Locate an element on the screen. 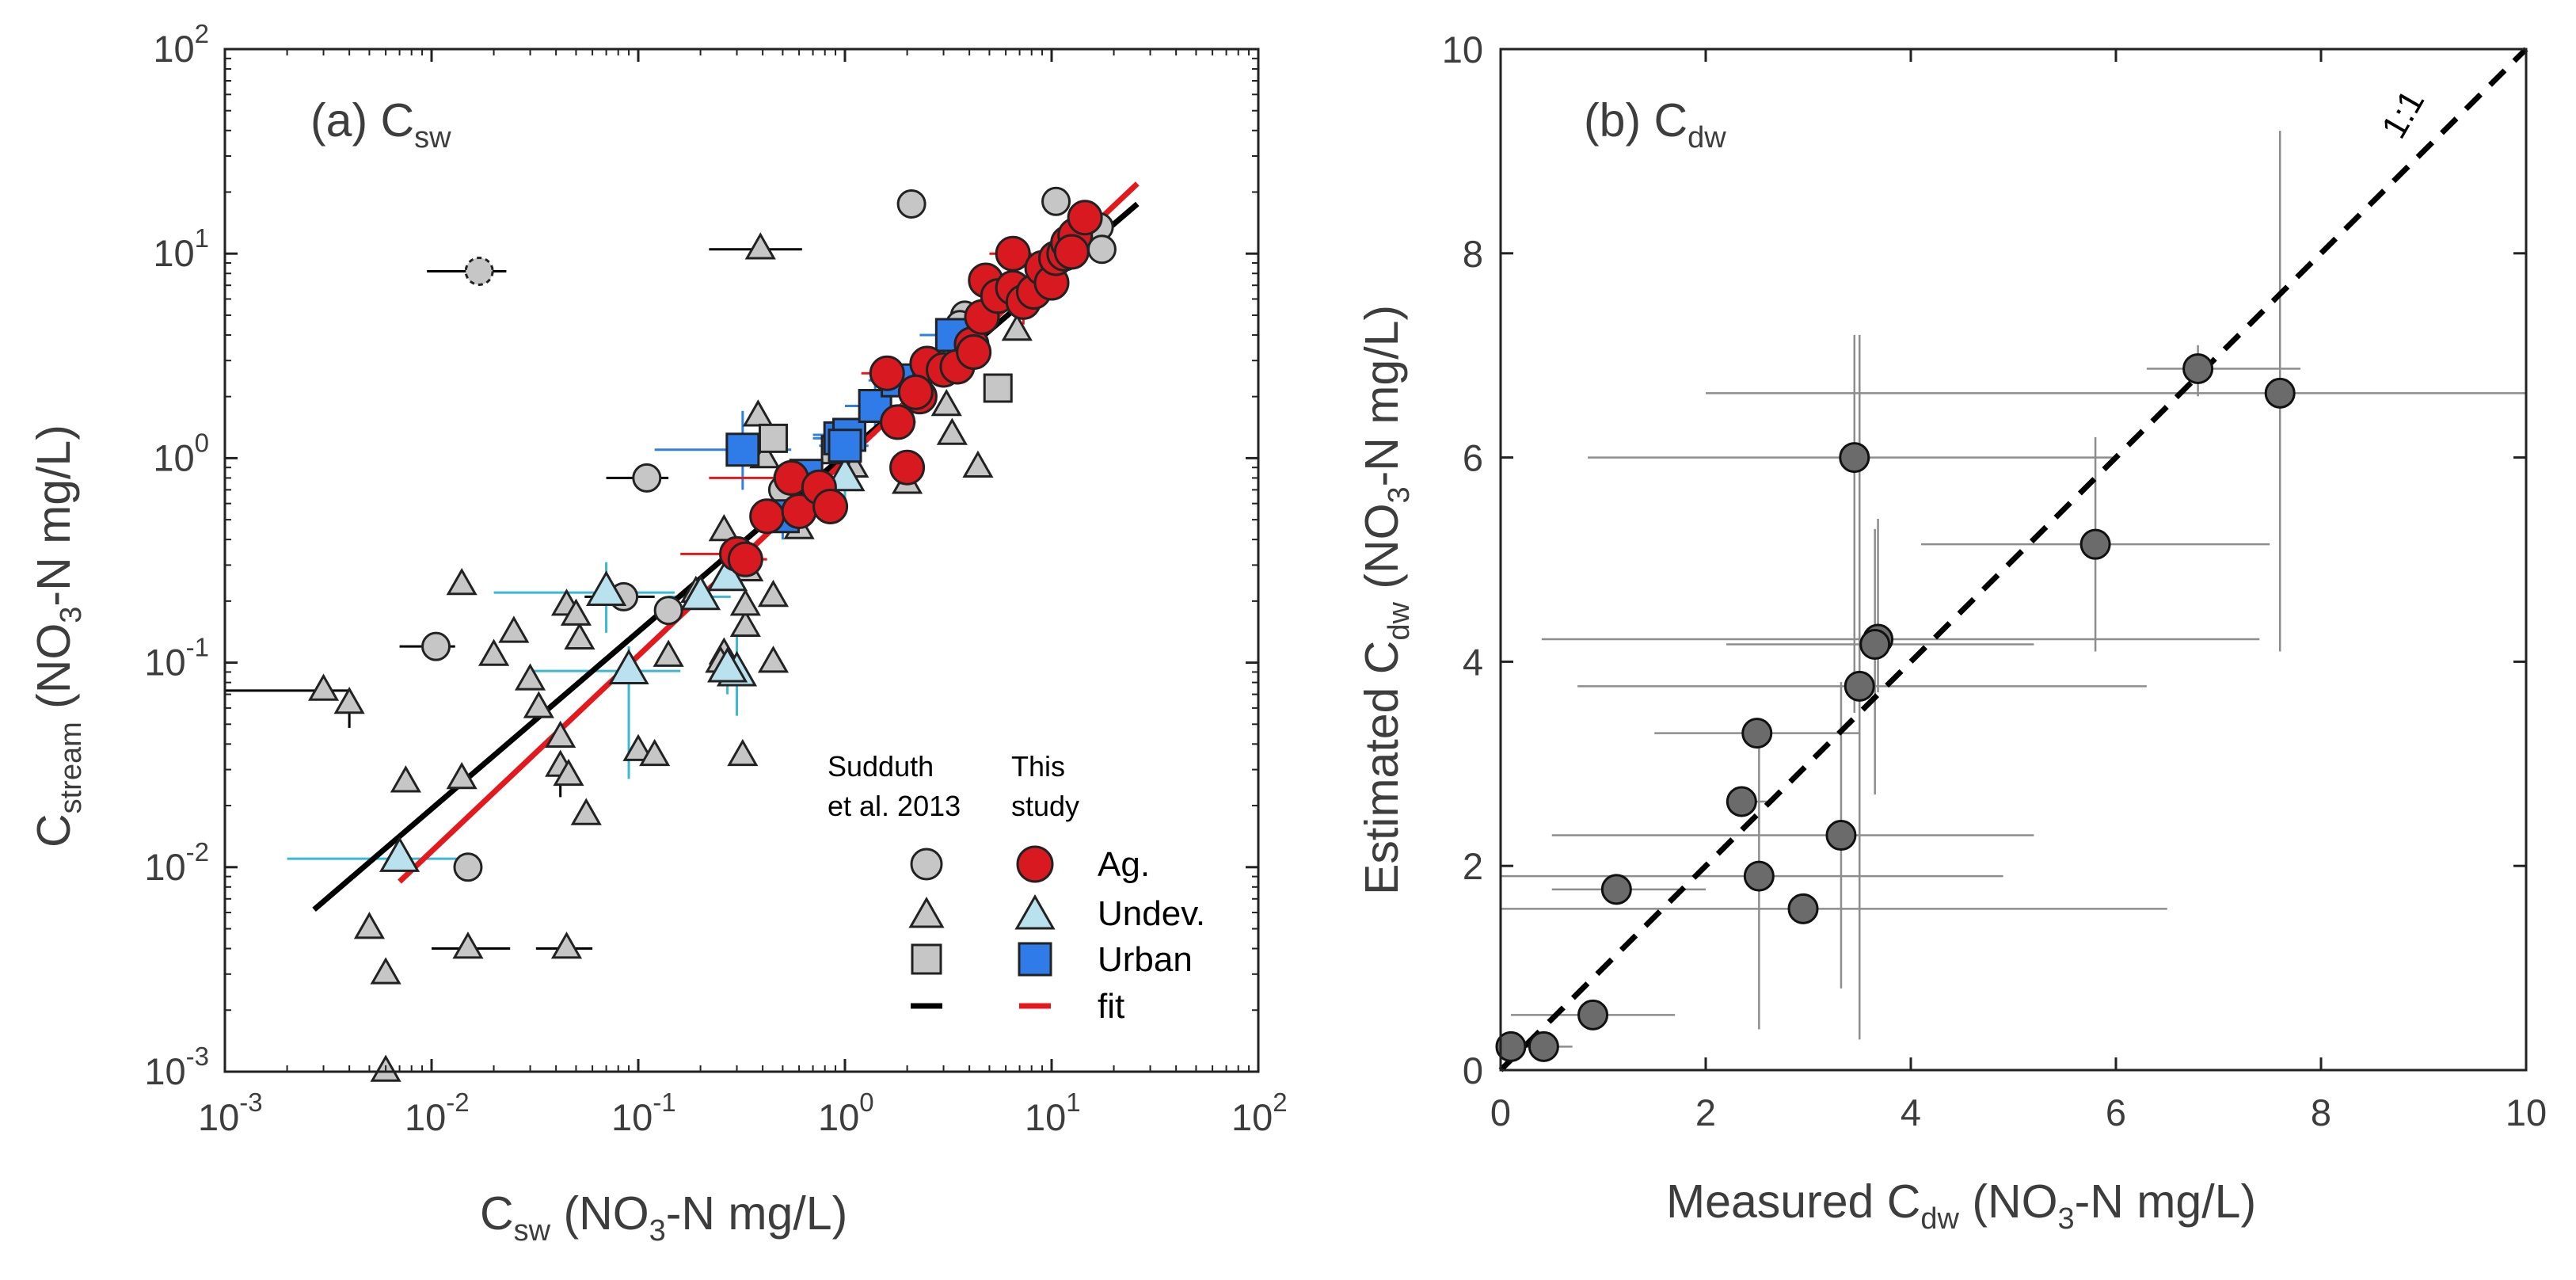  panel-a-y-tick-label: 10⁻³ is located at coordinates (176, 1067).